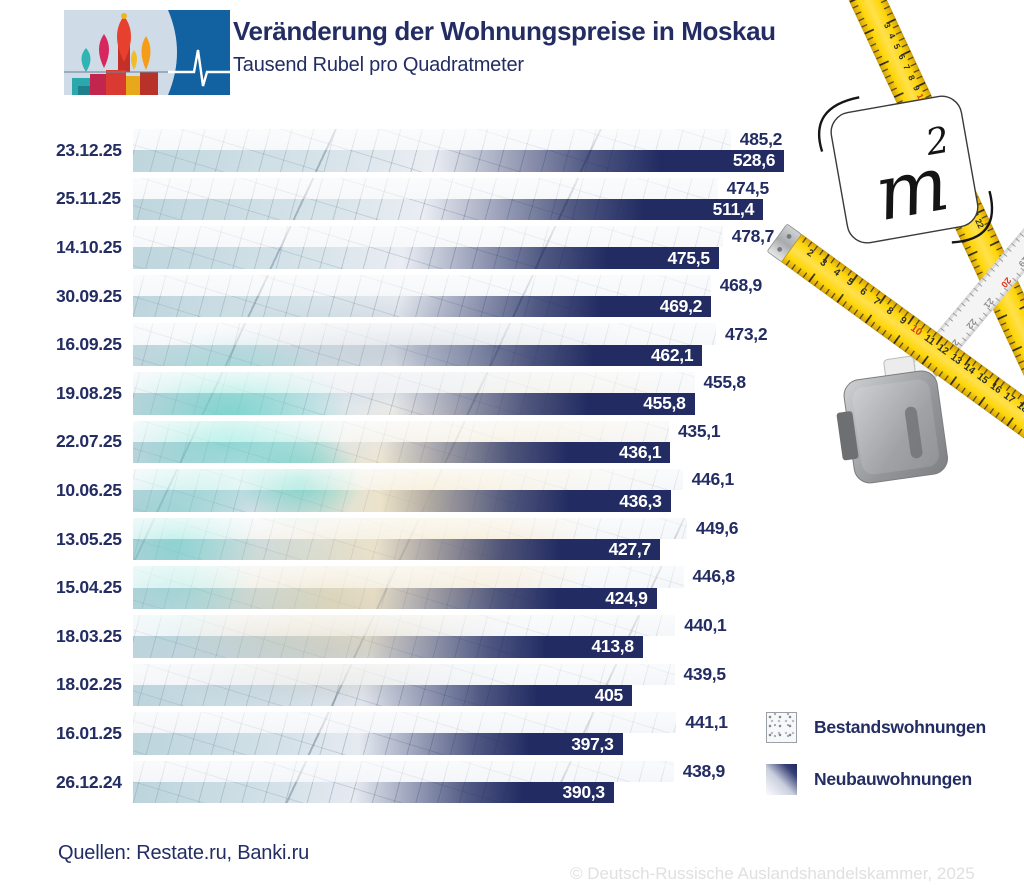  I want to click on chart-row: 30.09.25 468,9 469,2, so click(512, 296).